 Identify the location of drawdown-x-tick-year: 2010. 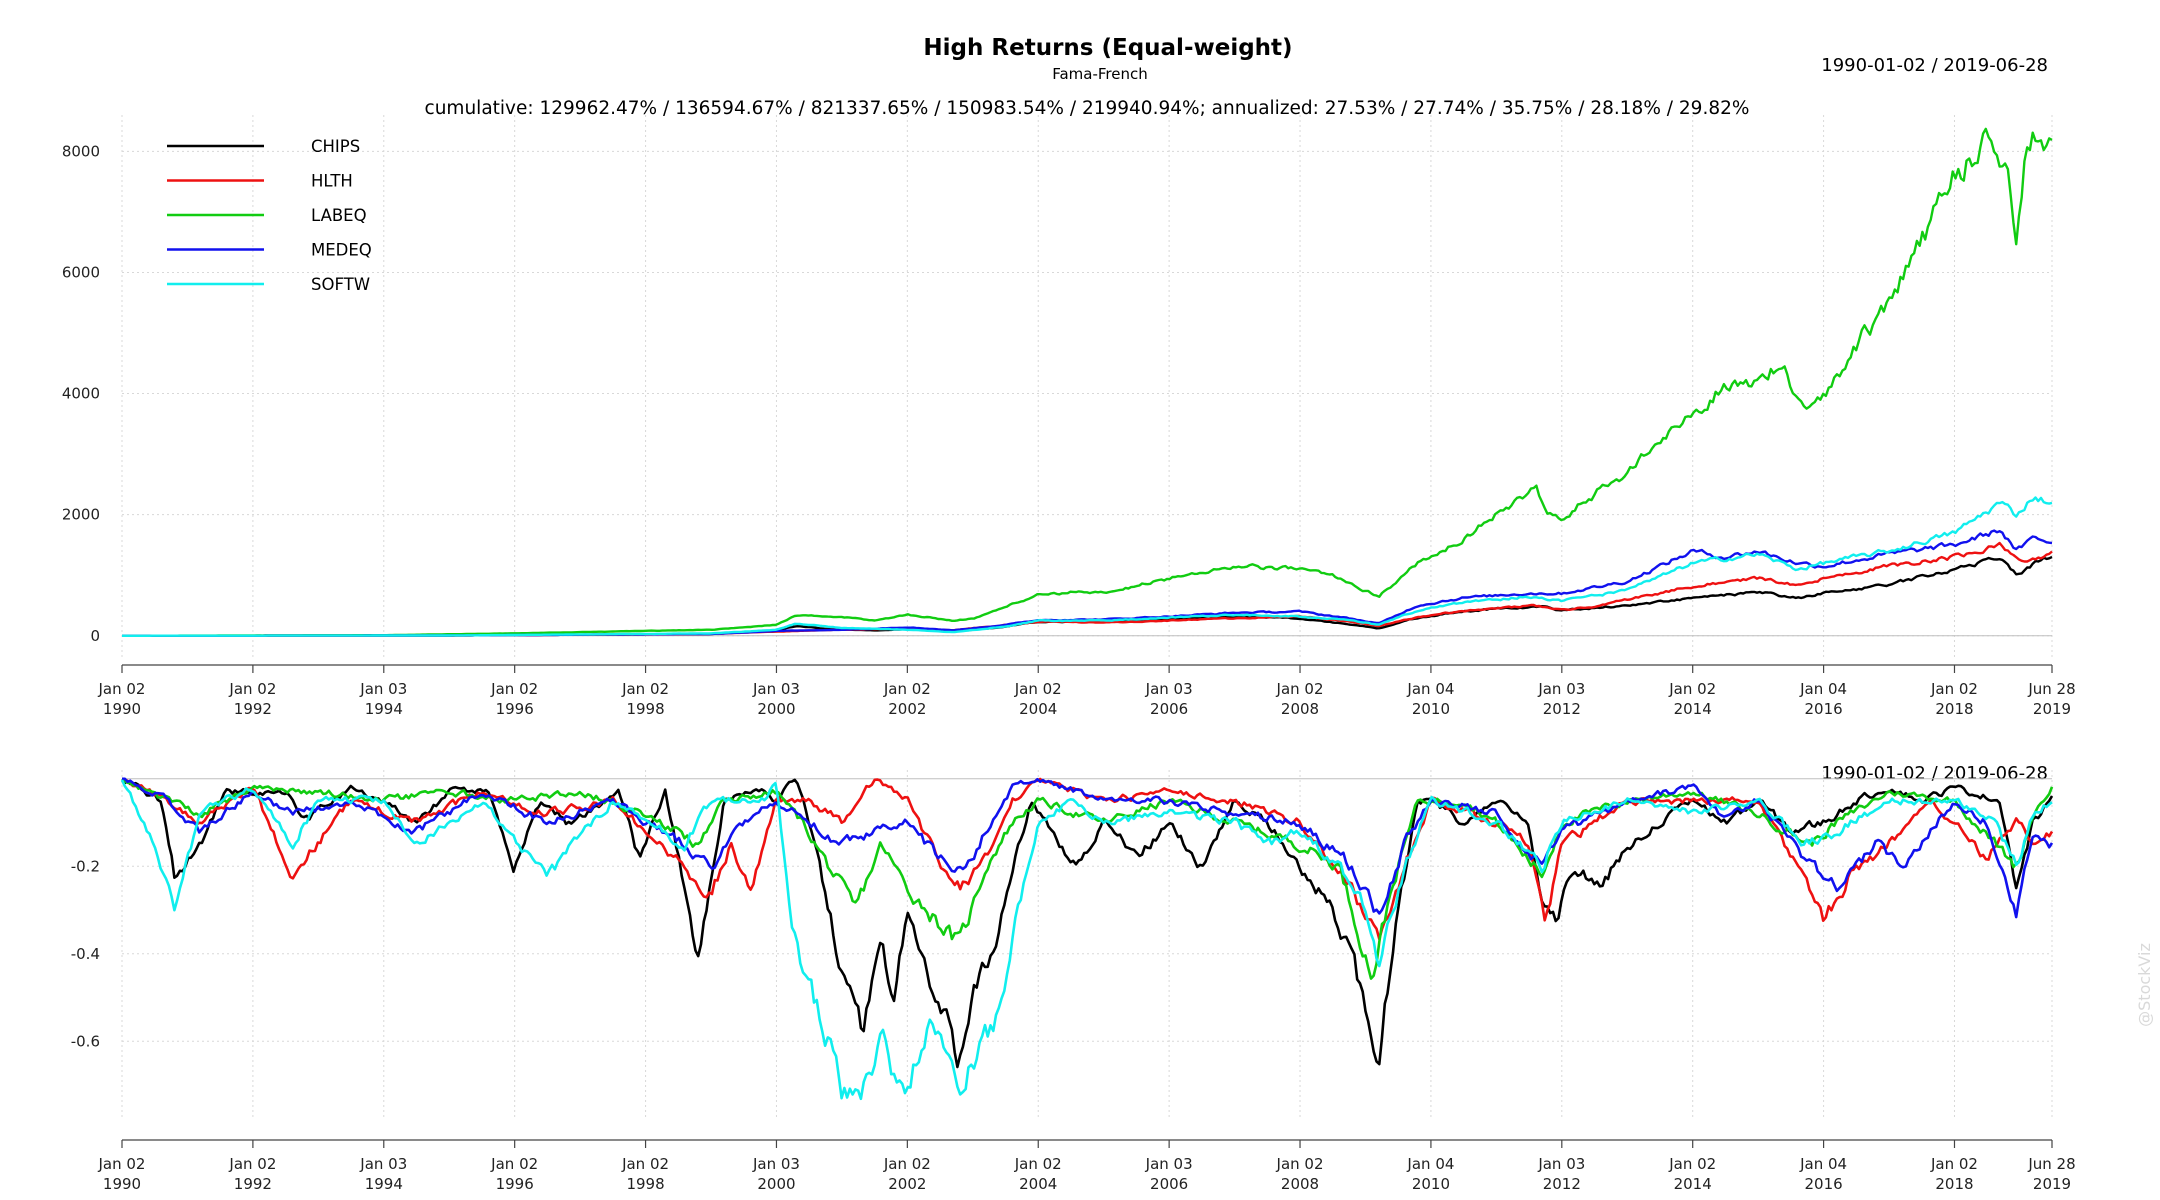
(1431, 1184).